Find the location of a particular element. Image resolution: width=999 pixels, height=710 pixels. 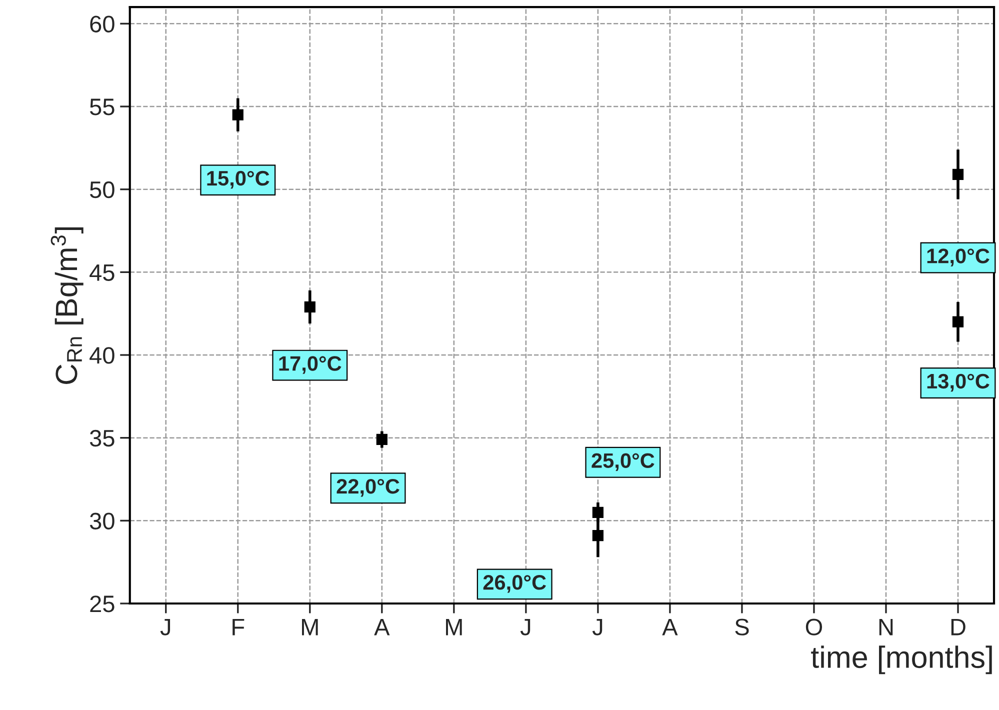

y-tick-label: 55 is located at coordinates (102, 107).